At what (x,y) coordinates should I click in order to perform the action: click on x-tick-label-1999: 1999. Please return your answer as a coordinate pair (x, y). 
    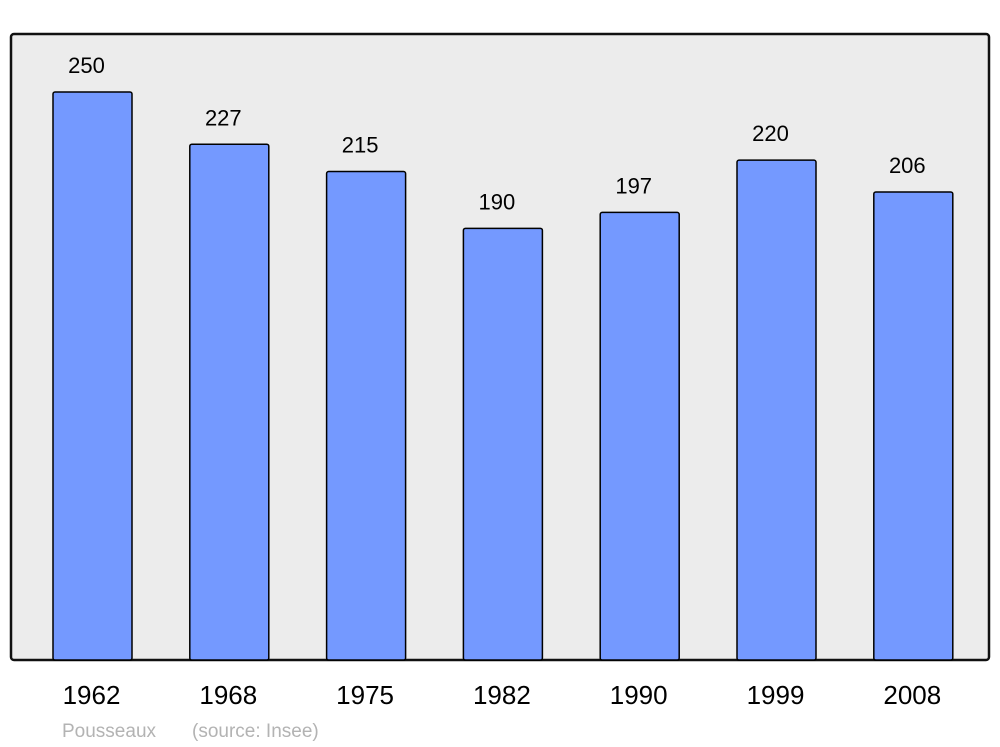
    Looking at the image, I should click on (776, 695).